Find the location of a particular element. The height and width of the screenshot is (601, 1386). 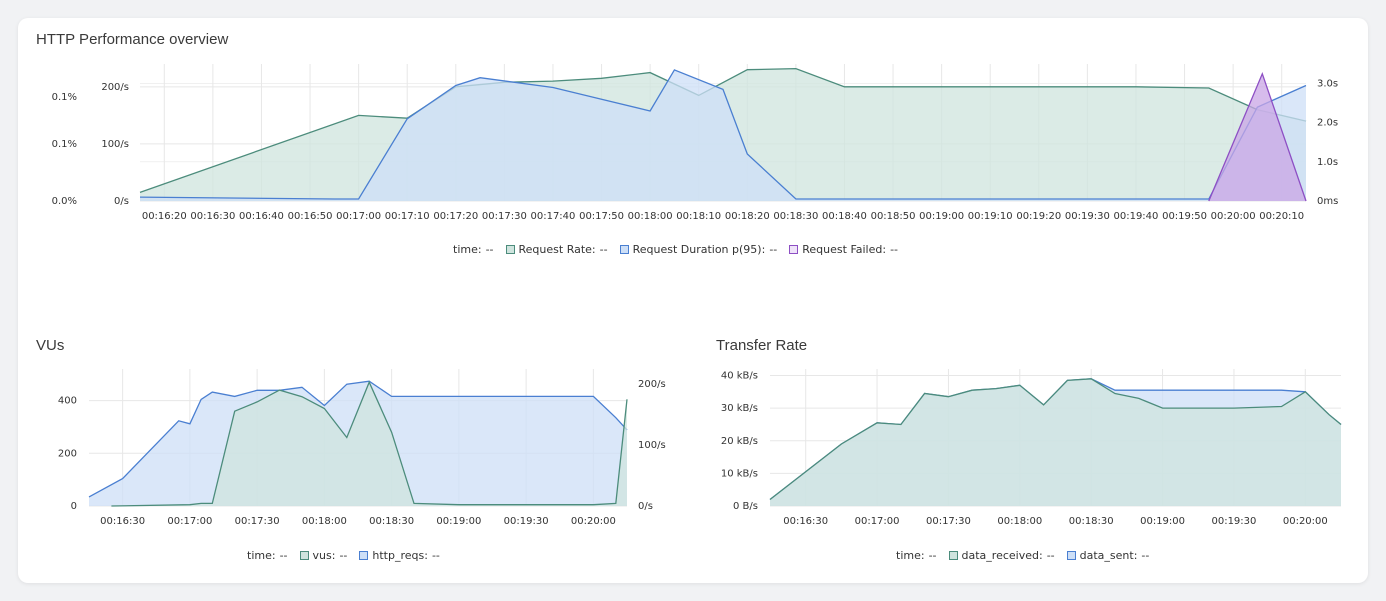

y-right-tick-label: 2.0s is located at coordinates (1327, 123).